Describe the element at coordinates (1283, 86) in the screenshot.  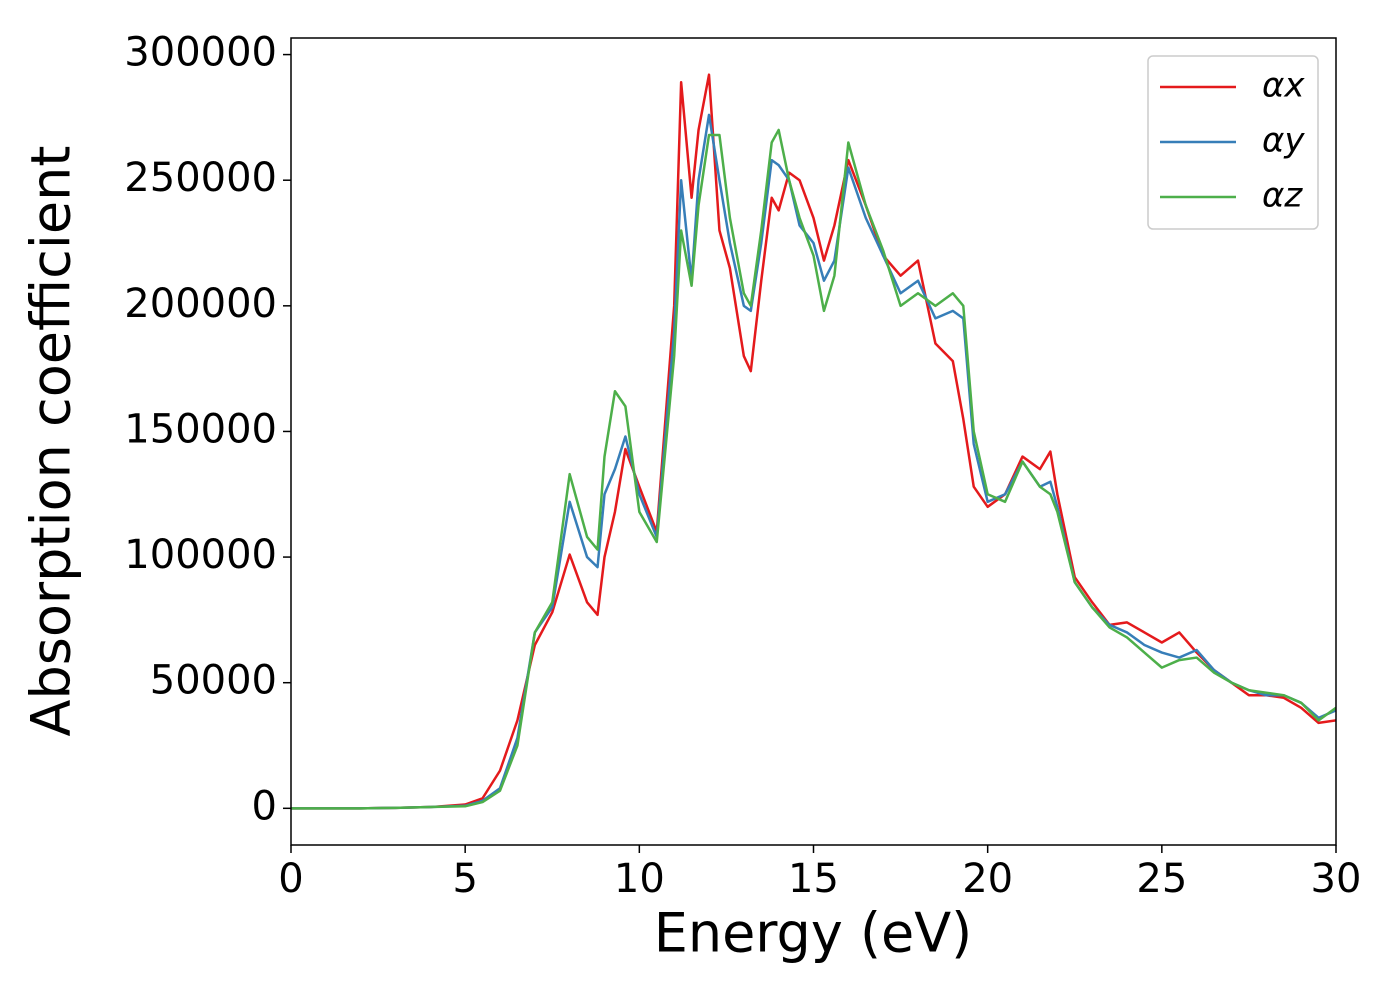
I see `legend-label: αx` at that location.